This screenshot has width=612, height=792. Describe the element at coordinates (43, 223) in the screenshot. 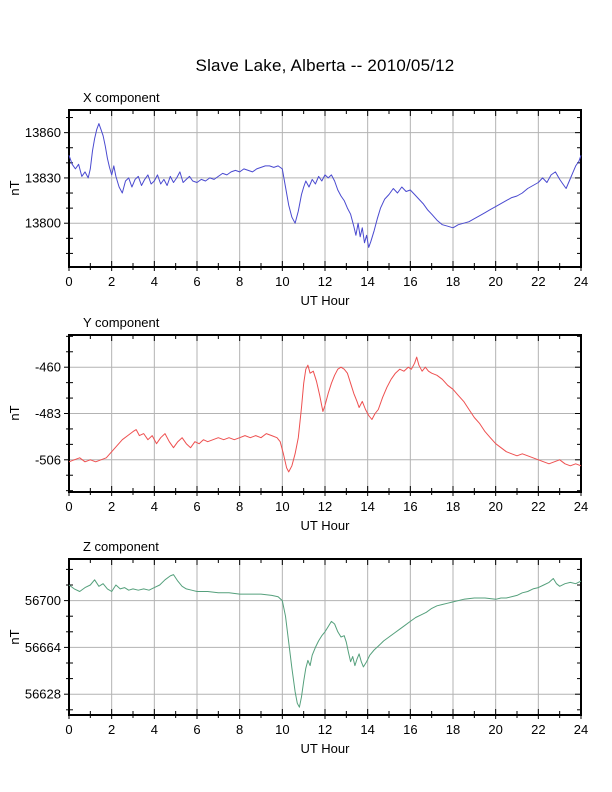

I see `y-tick-label: 13800` at that location.